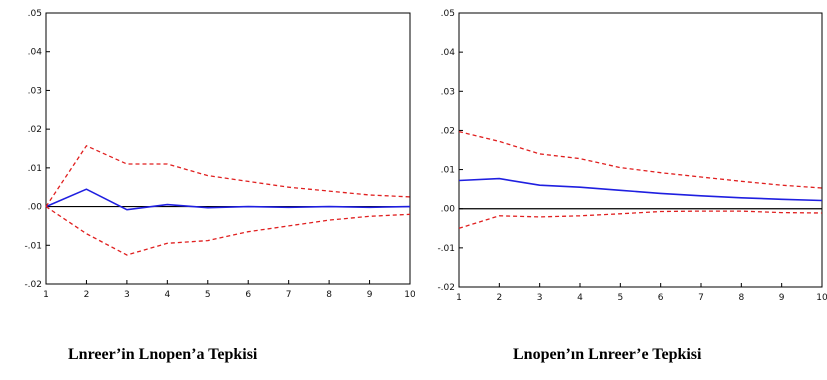 The image size is (827, 380). I want to click on right-x-tick-label: 7, so click(701, 298).